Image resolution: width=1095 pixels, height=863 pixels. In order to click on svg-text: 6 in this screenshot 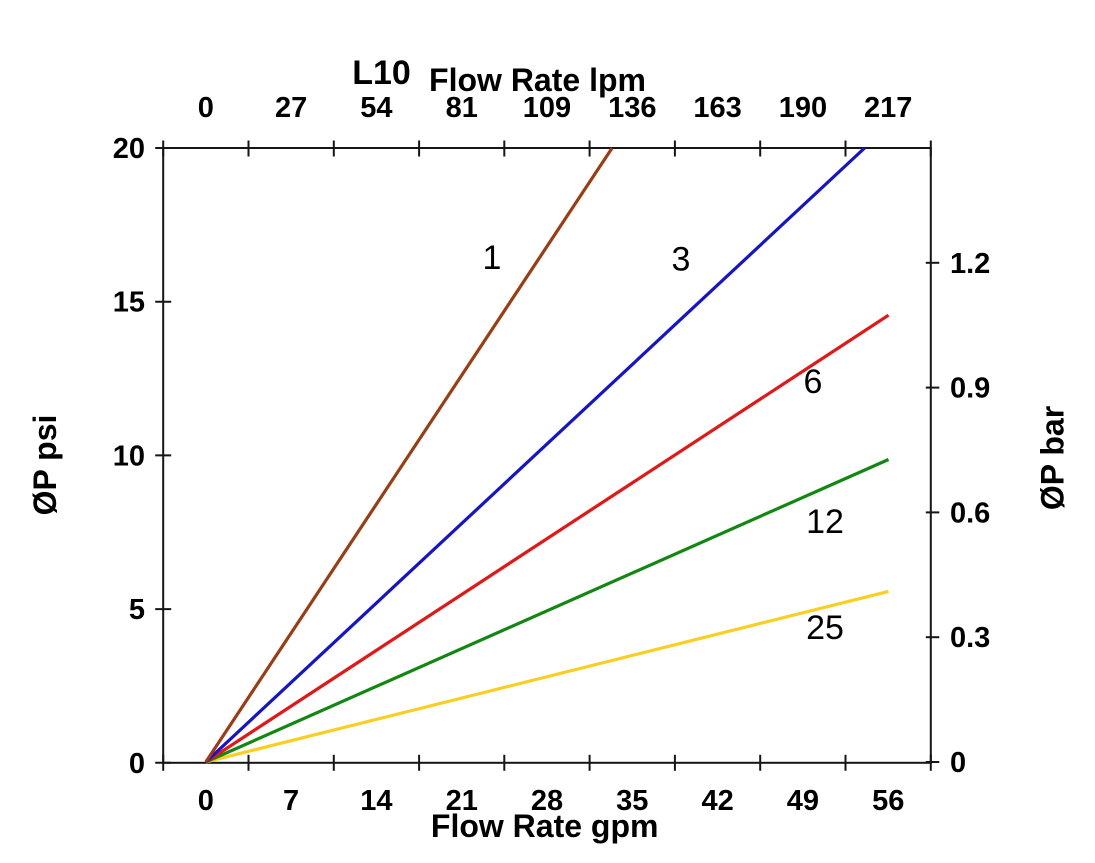, I will do `click(813, 382)`.